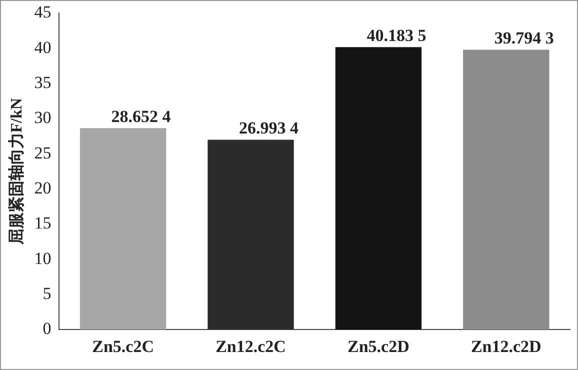 The height and width of the screenshot is (370, 578). What do you see at coordinates (251, 346) in the screenshot?
I see `x-tick-label: Zn12.c2C` at bounding box center [251, 346].